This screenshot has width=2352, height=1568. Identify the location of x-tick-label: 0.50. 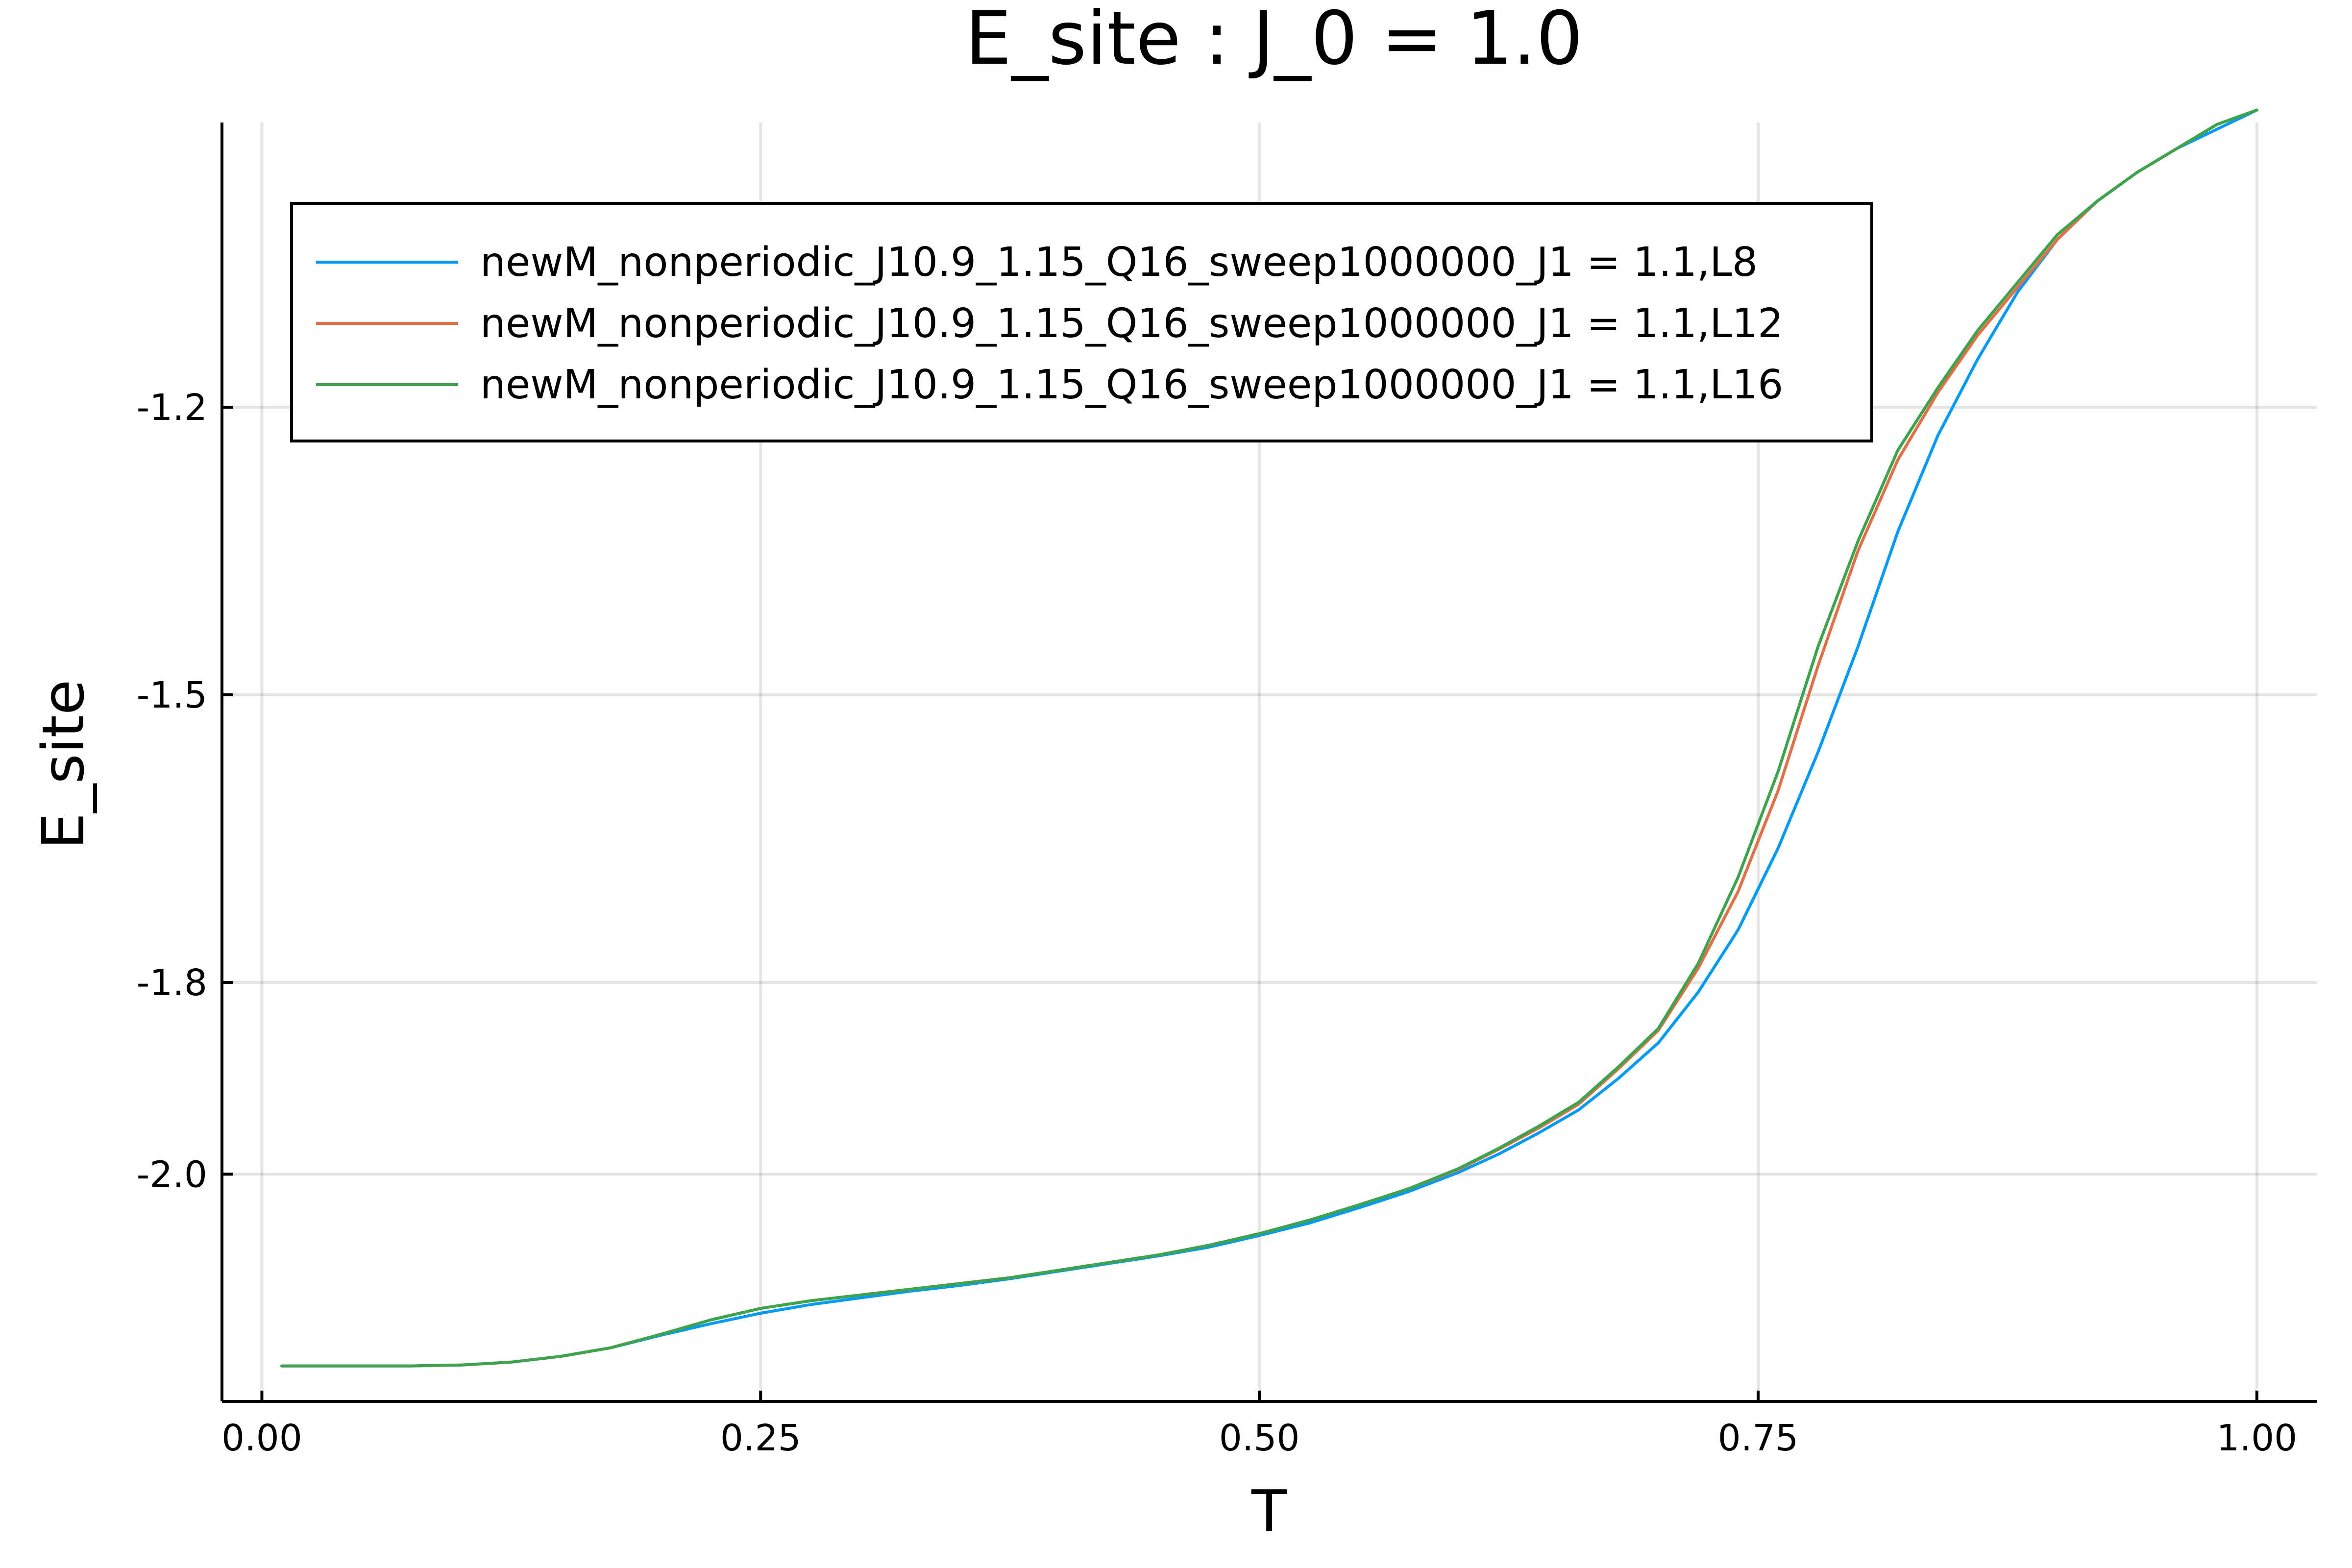
(1259, 1438).